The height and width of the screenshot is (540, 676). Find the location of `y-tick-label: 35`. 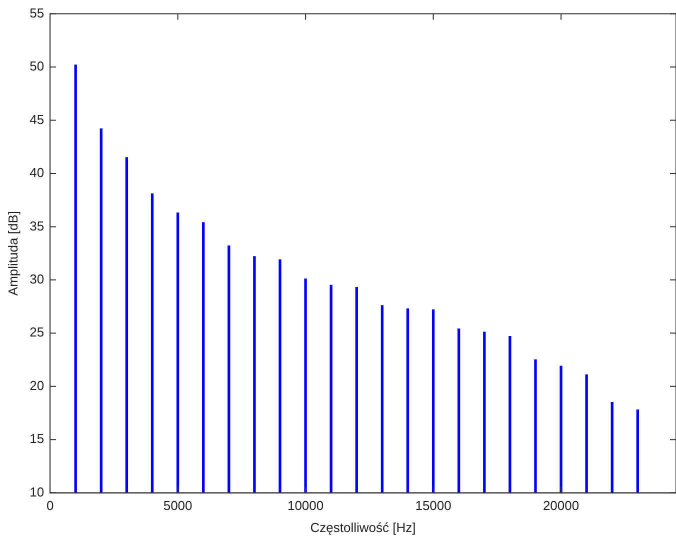

y-tick-label: 35 is located at coordinates (37, 226).